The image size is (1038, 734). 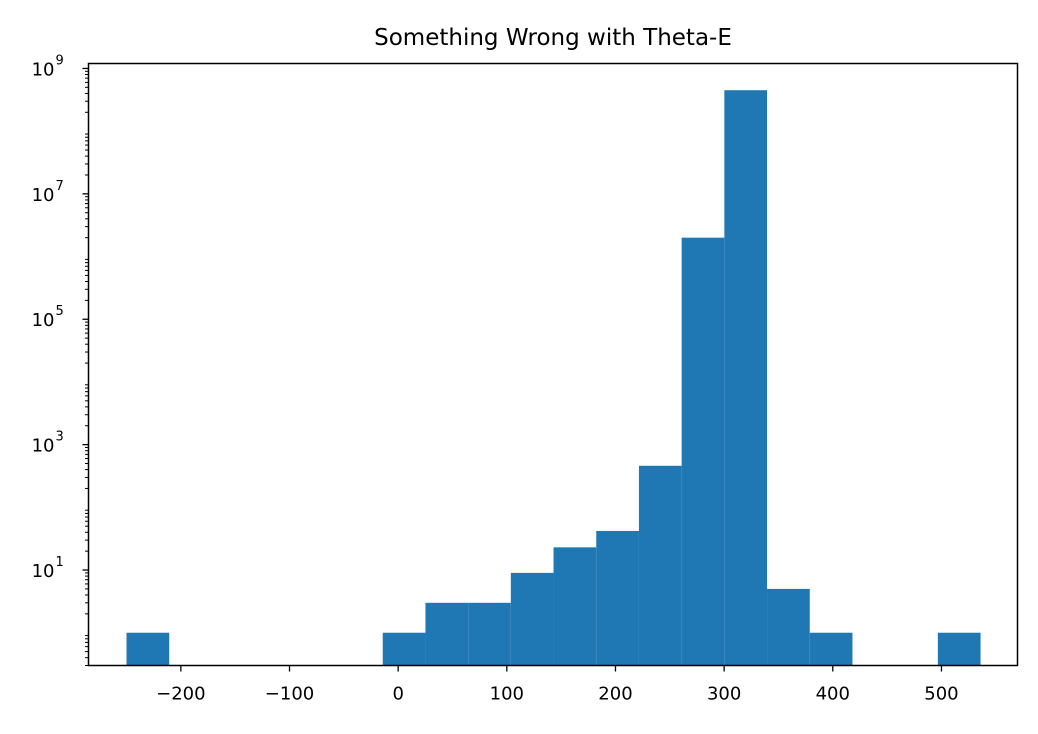 I want to click on x-tick-label: −200, so click(x=180, y=694).